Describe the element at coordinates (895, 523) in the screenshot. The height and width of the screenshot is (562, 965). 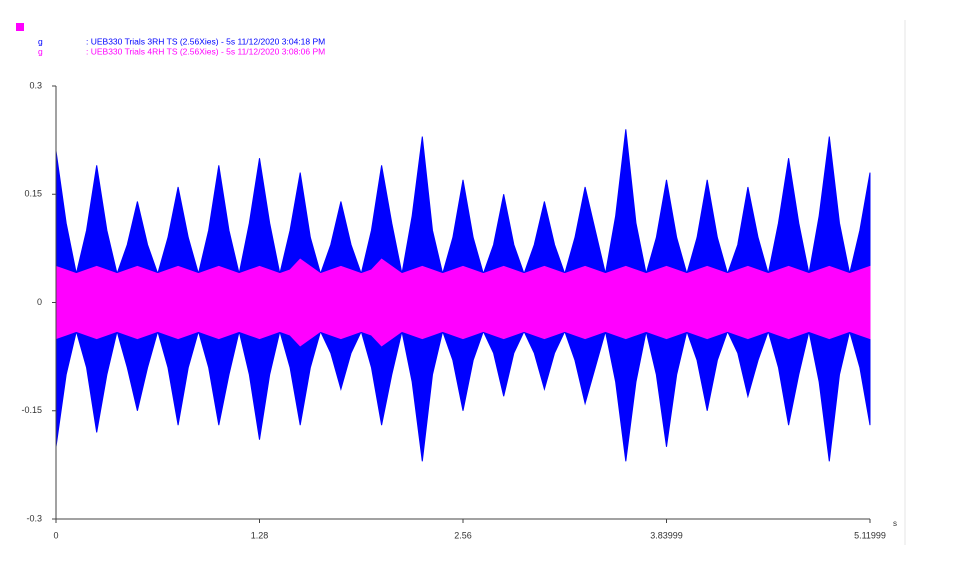
I see `x-unit: s` at that location.